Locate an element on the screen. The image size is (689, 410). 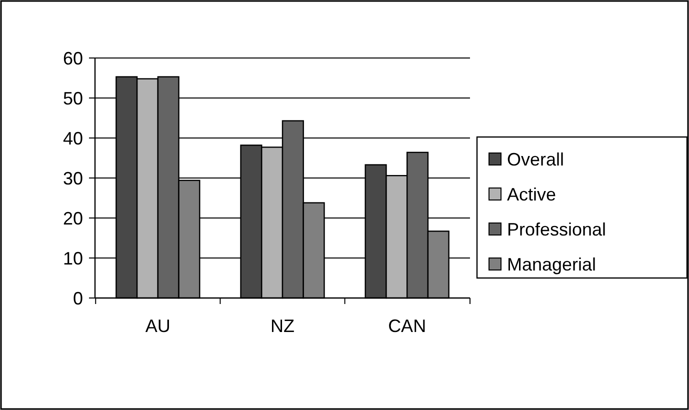
y-tick-label: 20 is located at coordinates (72, 218).